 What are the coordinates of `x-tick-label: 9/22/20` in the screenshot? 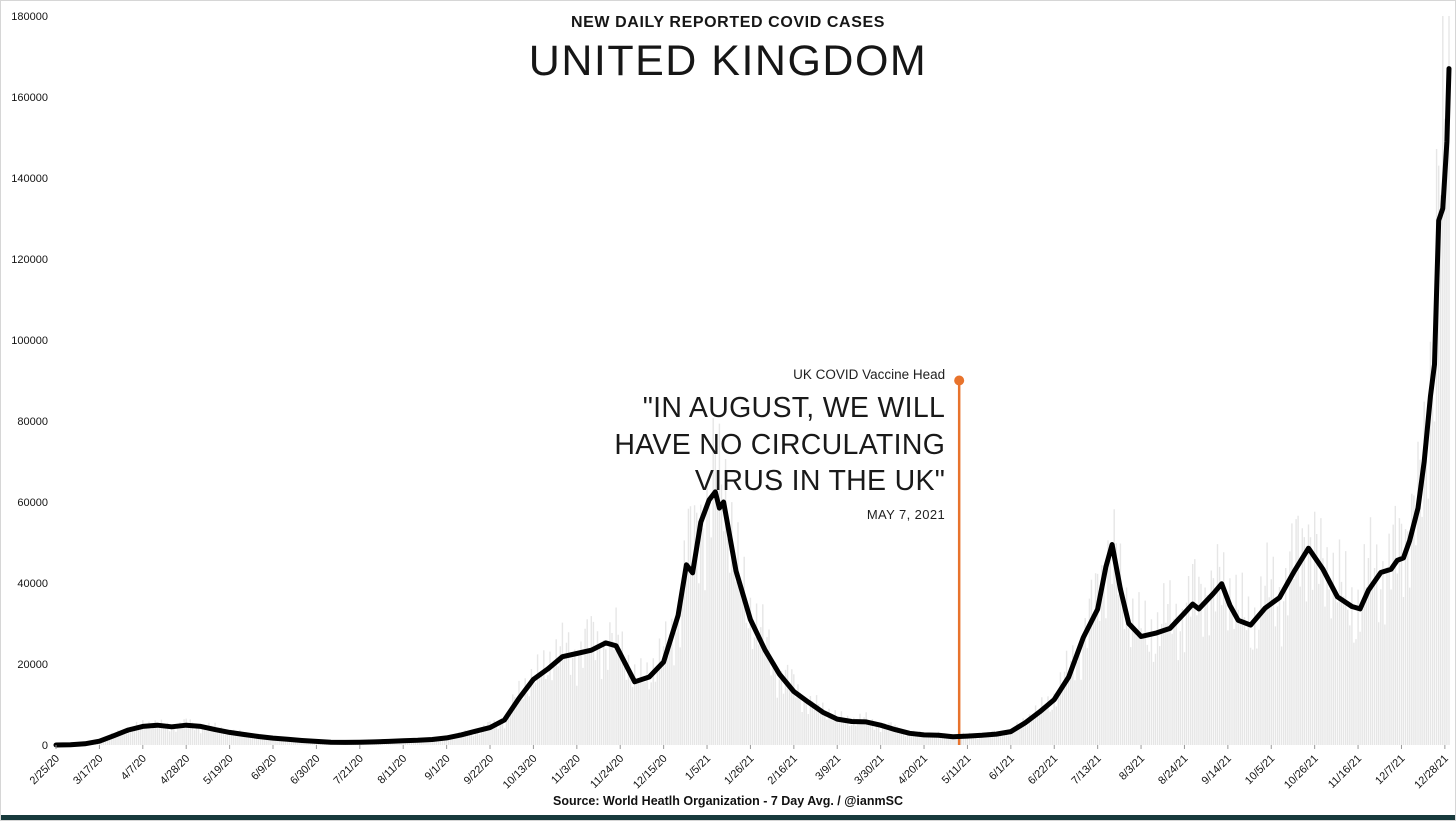 It's located at (479, 770).